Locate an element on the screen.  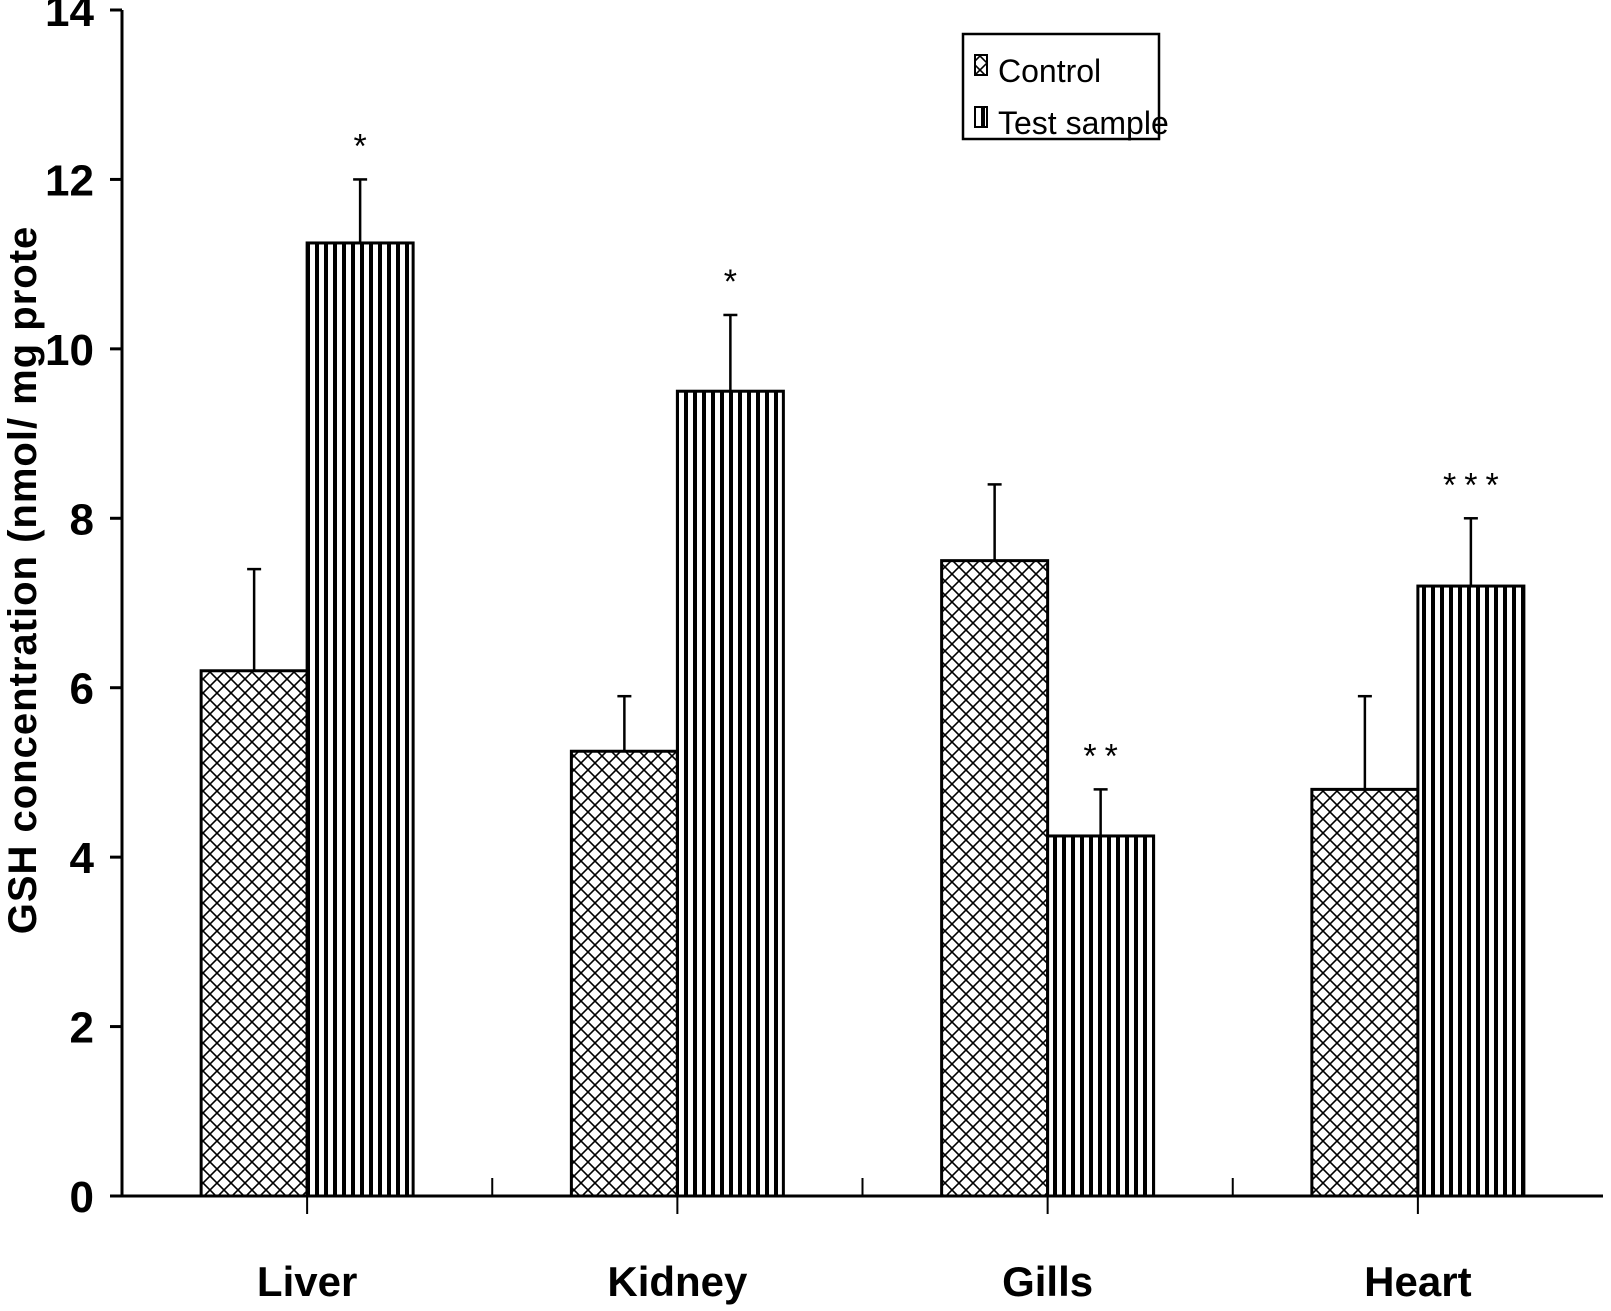
y-tick-label: 2 is located at coordinates (82, 1028).